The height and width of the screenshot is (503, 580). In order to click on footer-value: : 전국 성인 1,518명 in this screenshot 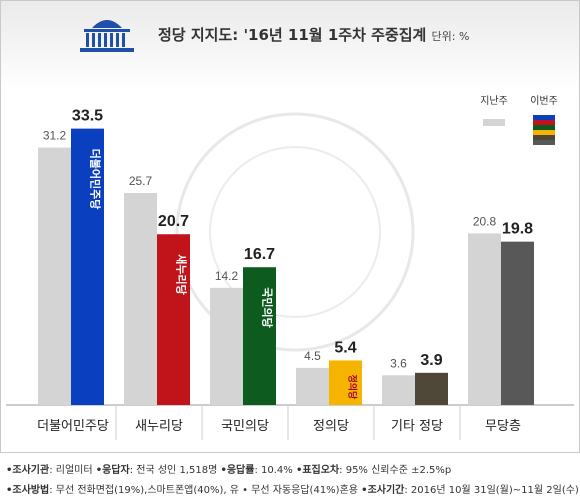, I will do `click(175, 470)`.